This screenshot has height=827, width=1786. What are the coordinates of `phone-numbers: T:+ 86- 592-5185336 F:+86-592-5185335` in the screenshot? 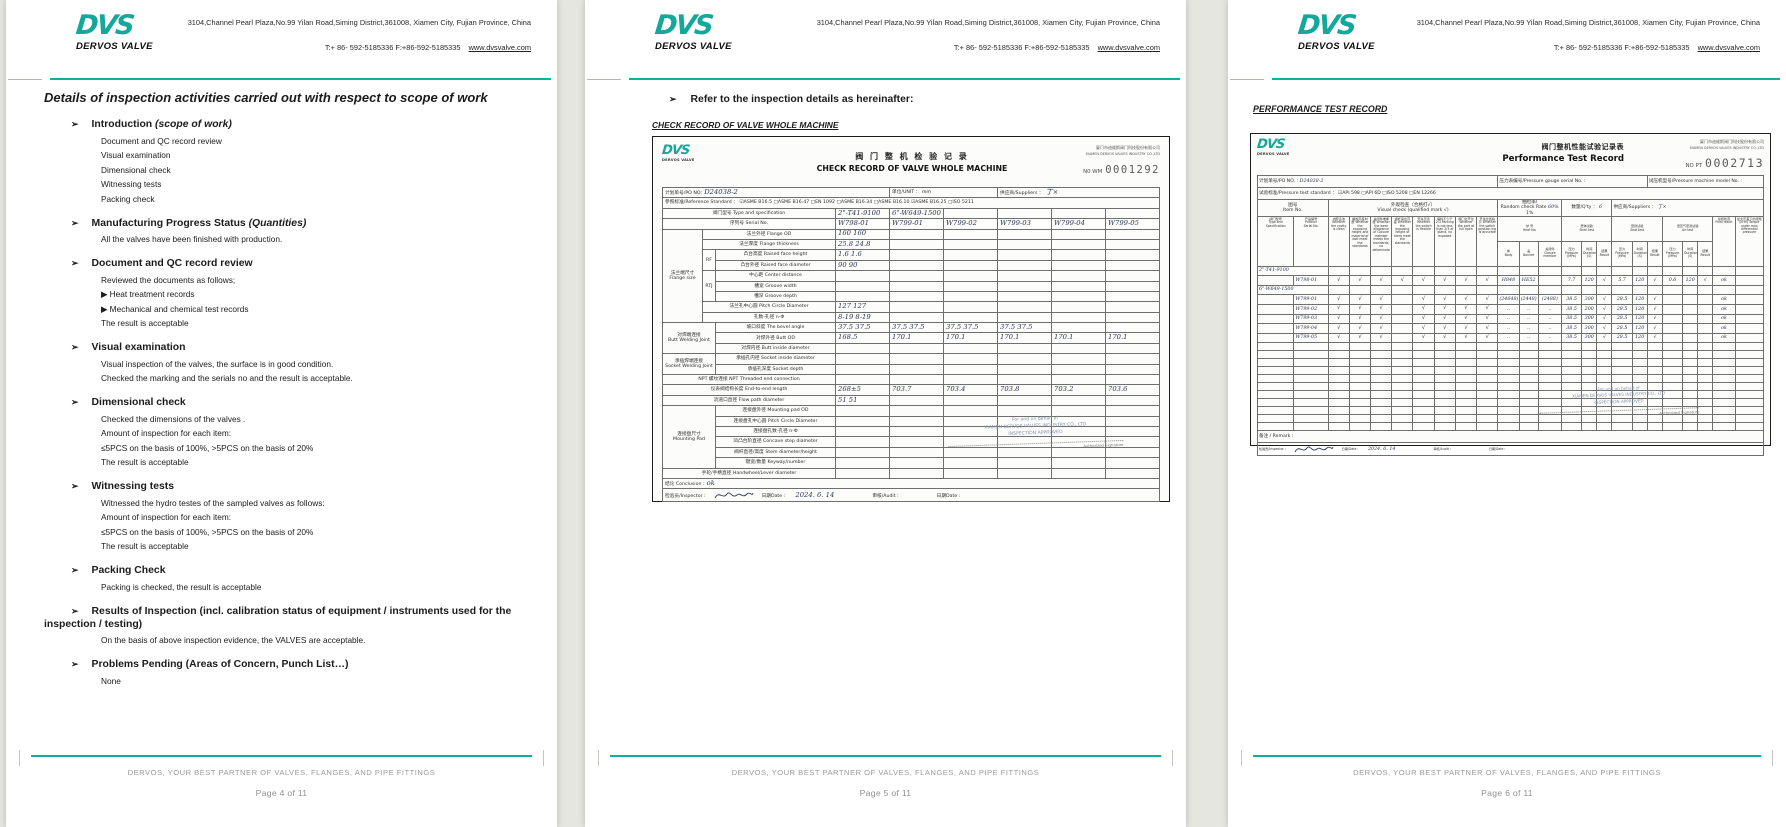 It's located at (1021, 47).